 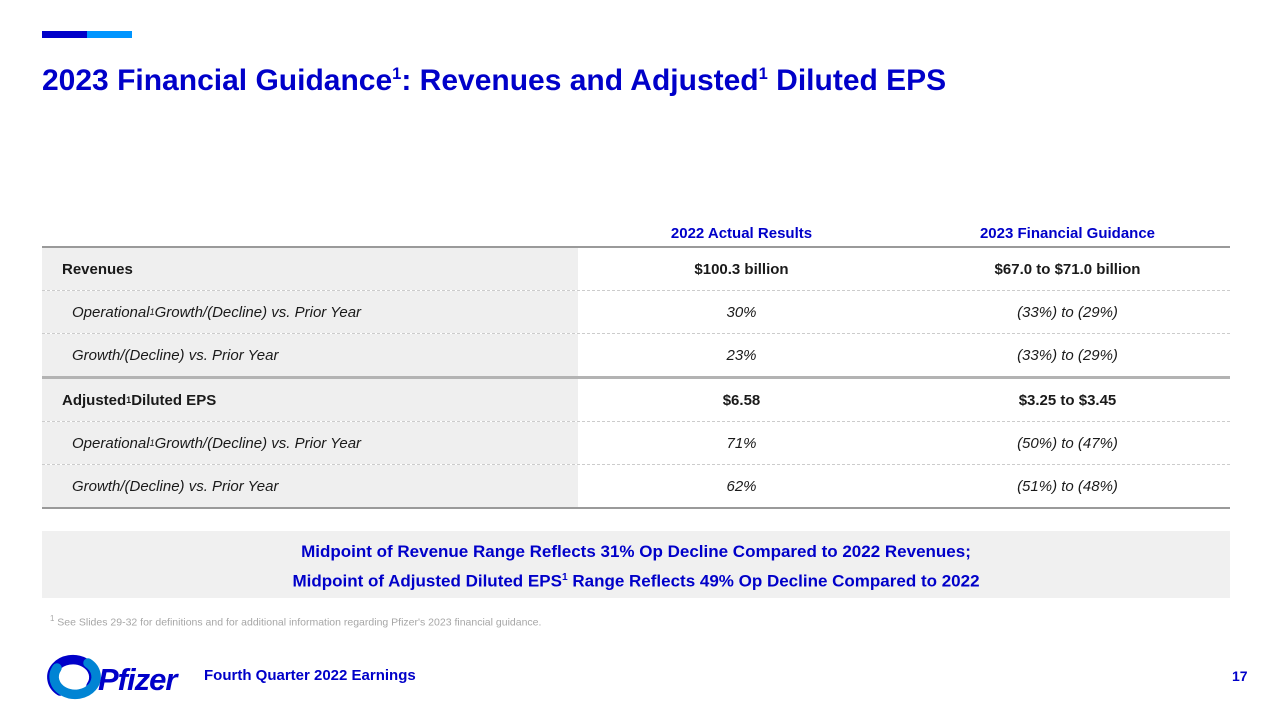 I want to click on row-label: Adjusted 1 Diluted EPS, so click(x=310, y=400).